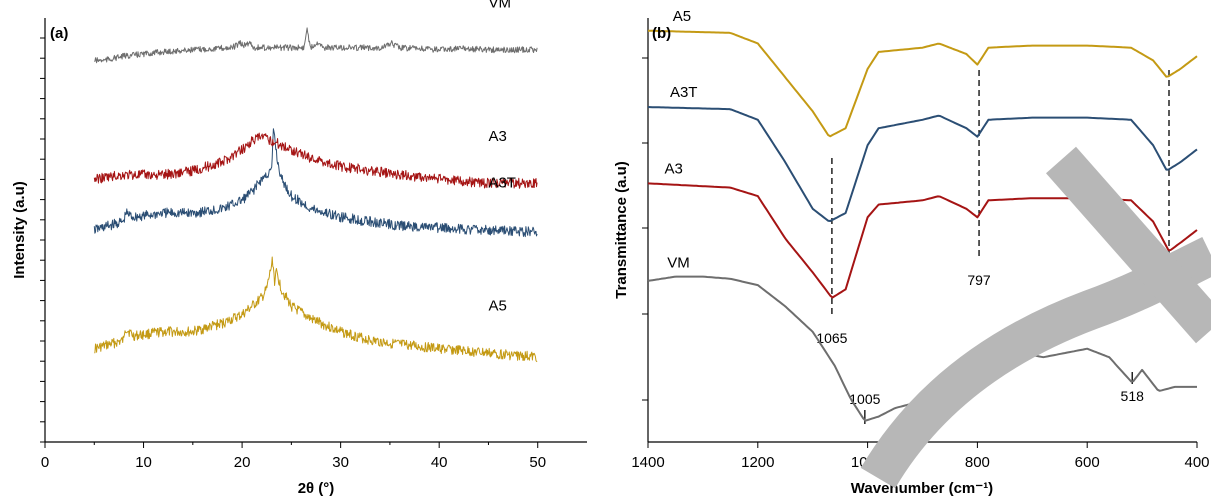  Describe the element at coordinates (684, 92) in the screenshot. I see `panel-b-series-label: A3T` at that location.